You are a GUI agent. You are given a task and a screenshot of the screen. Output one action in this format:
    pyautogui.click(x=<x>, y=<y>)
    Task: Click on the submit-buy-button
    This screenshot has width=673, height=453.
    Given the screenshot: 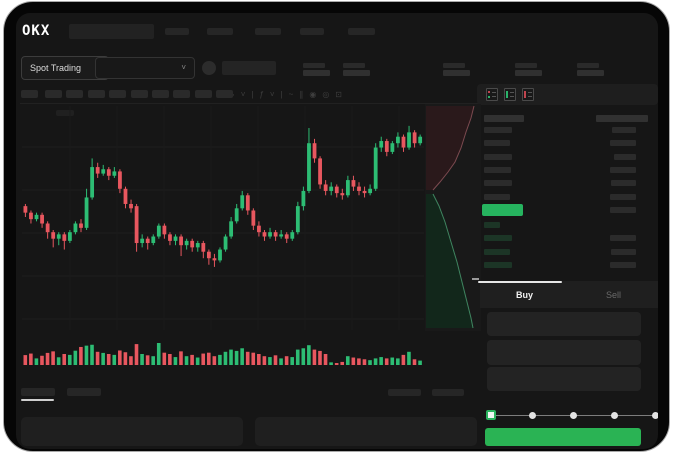 What is the action you would take?
    pyautogui.click(x=563, y=437)
    